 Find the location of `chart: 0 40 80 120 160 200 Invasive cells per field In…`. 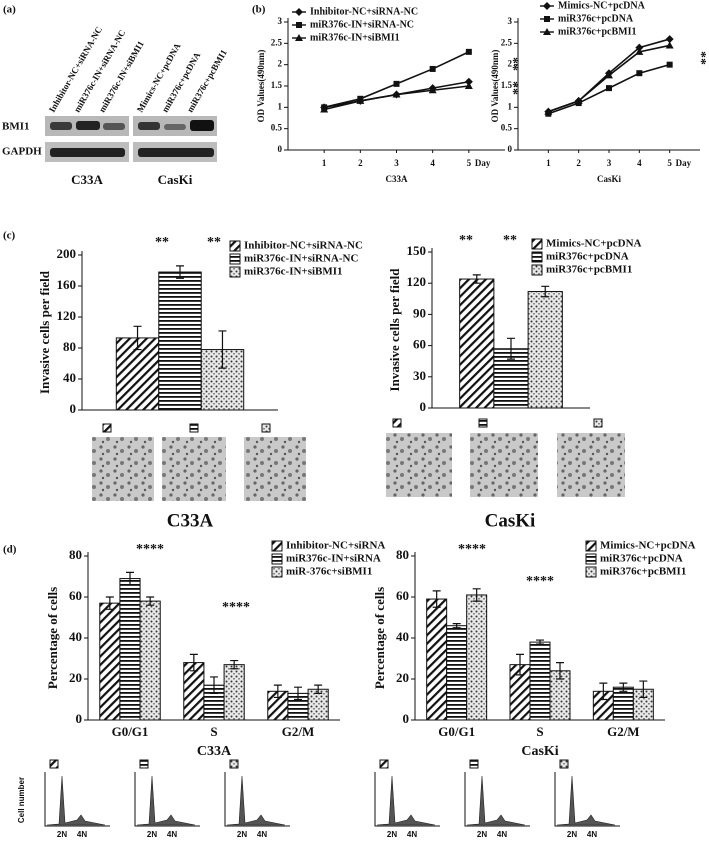

chart: 0 40 80 120 160 200 Invasive cells per field In… is located at coordinates (200, 325).